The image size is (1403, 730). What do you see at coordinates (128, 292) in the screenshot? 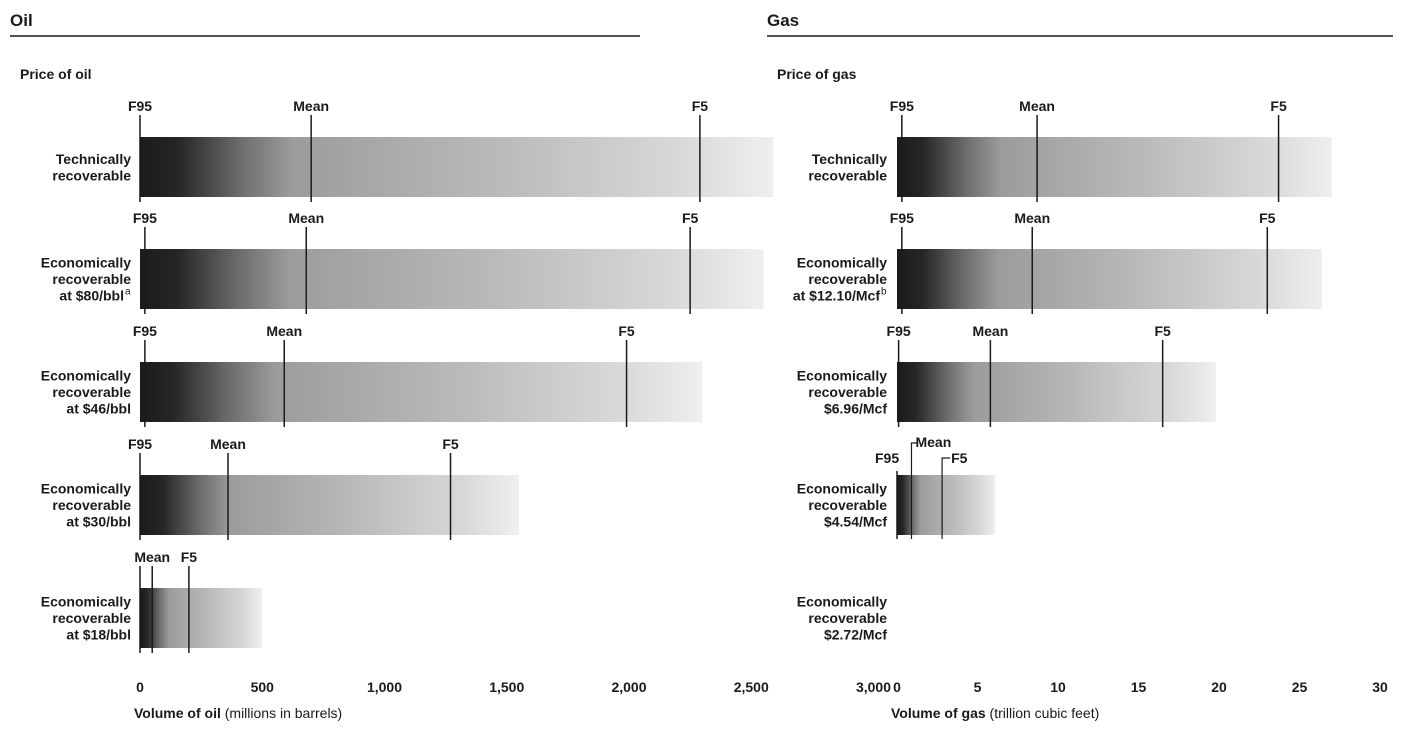
I see `row-label-superscript: a` at bounding box center [128, 292].